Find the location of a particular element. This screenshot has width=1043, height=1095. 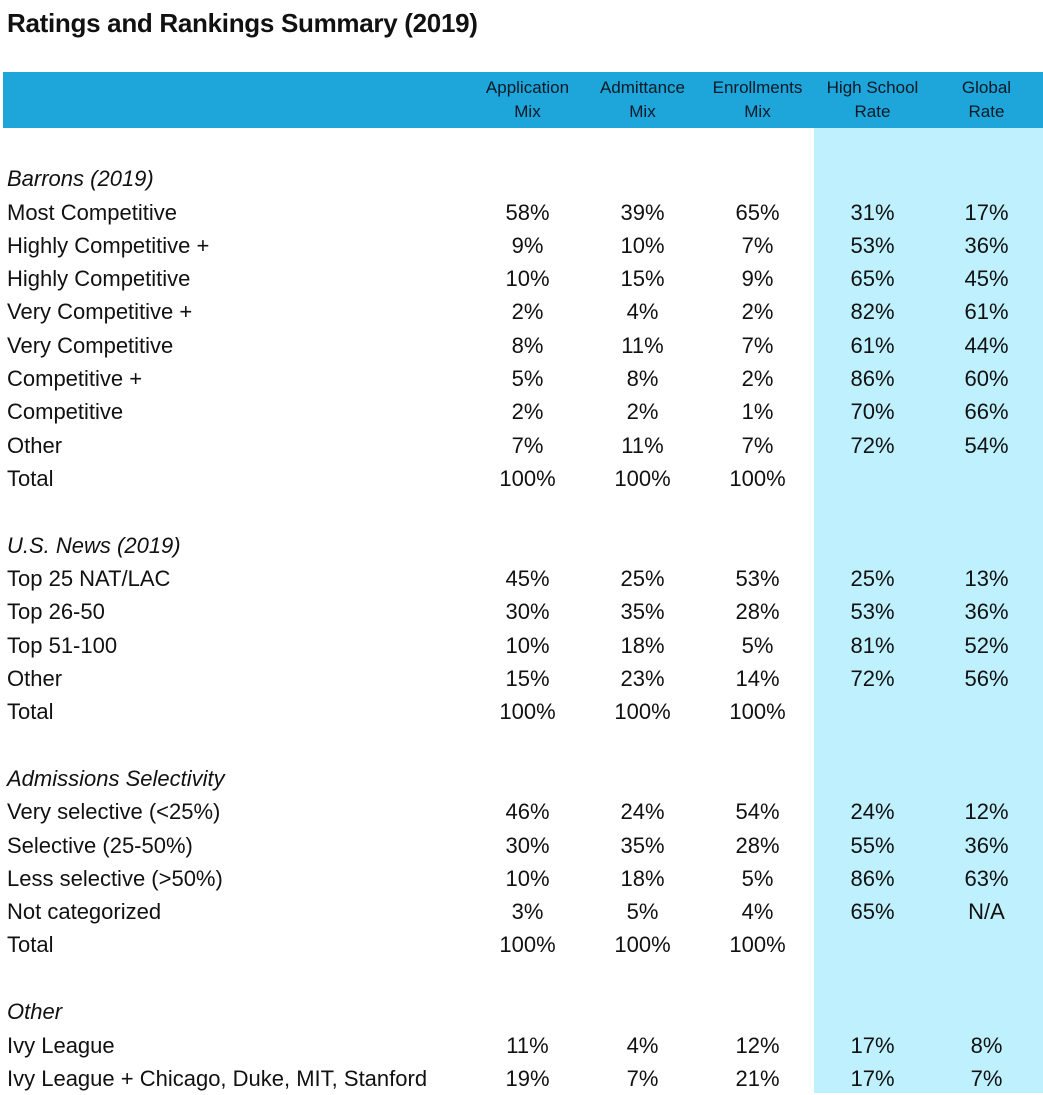

cell-application-mix: 8% is located at coordinates (527, 345).